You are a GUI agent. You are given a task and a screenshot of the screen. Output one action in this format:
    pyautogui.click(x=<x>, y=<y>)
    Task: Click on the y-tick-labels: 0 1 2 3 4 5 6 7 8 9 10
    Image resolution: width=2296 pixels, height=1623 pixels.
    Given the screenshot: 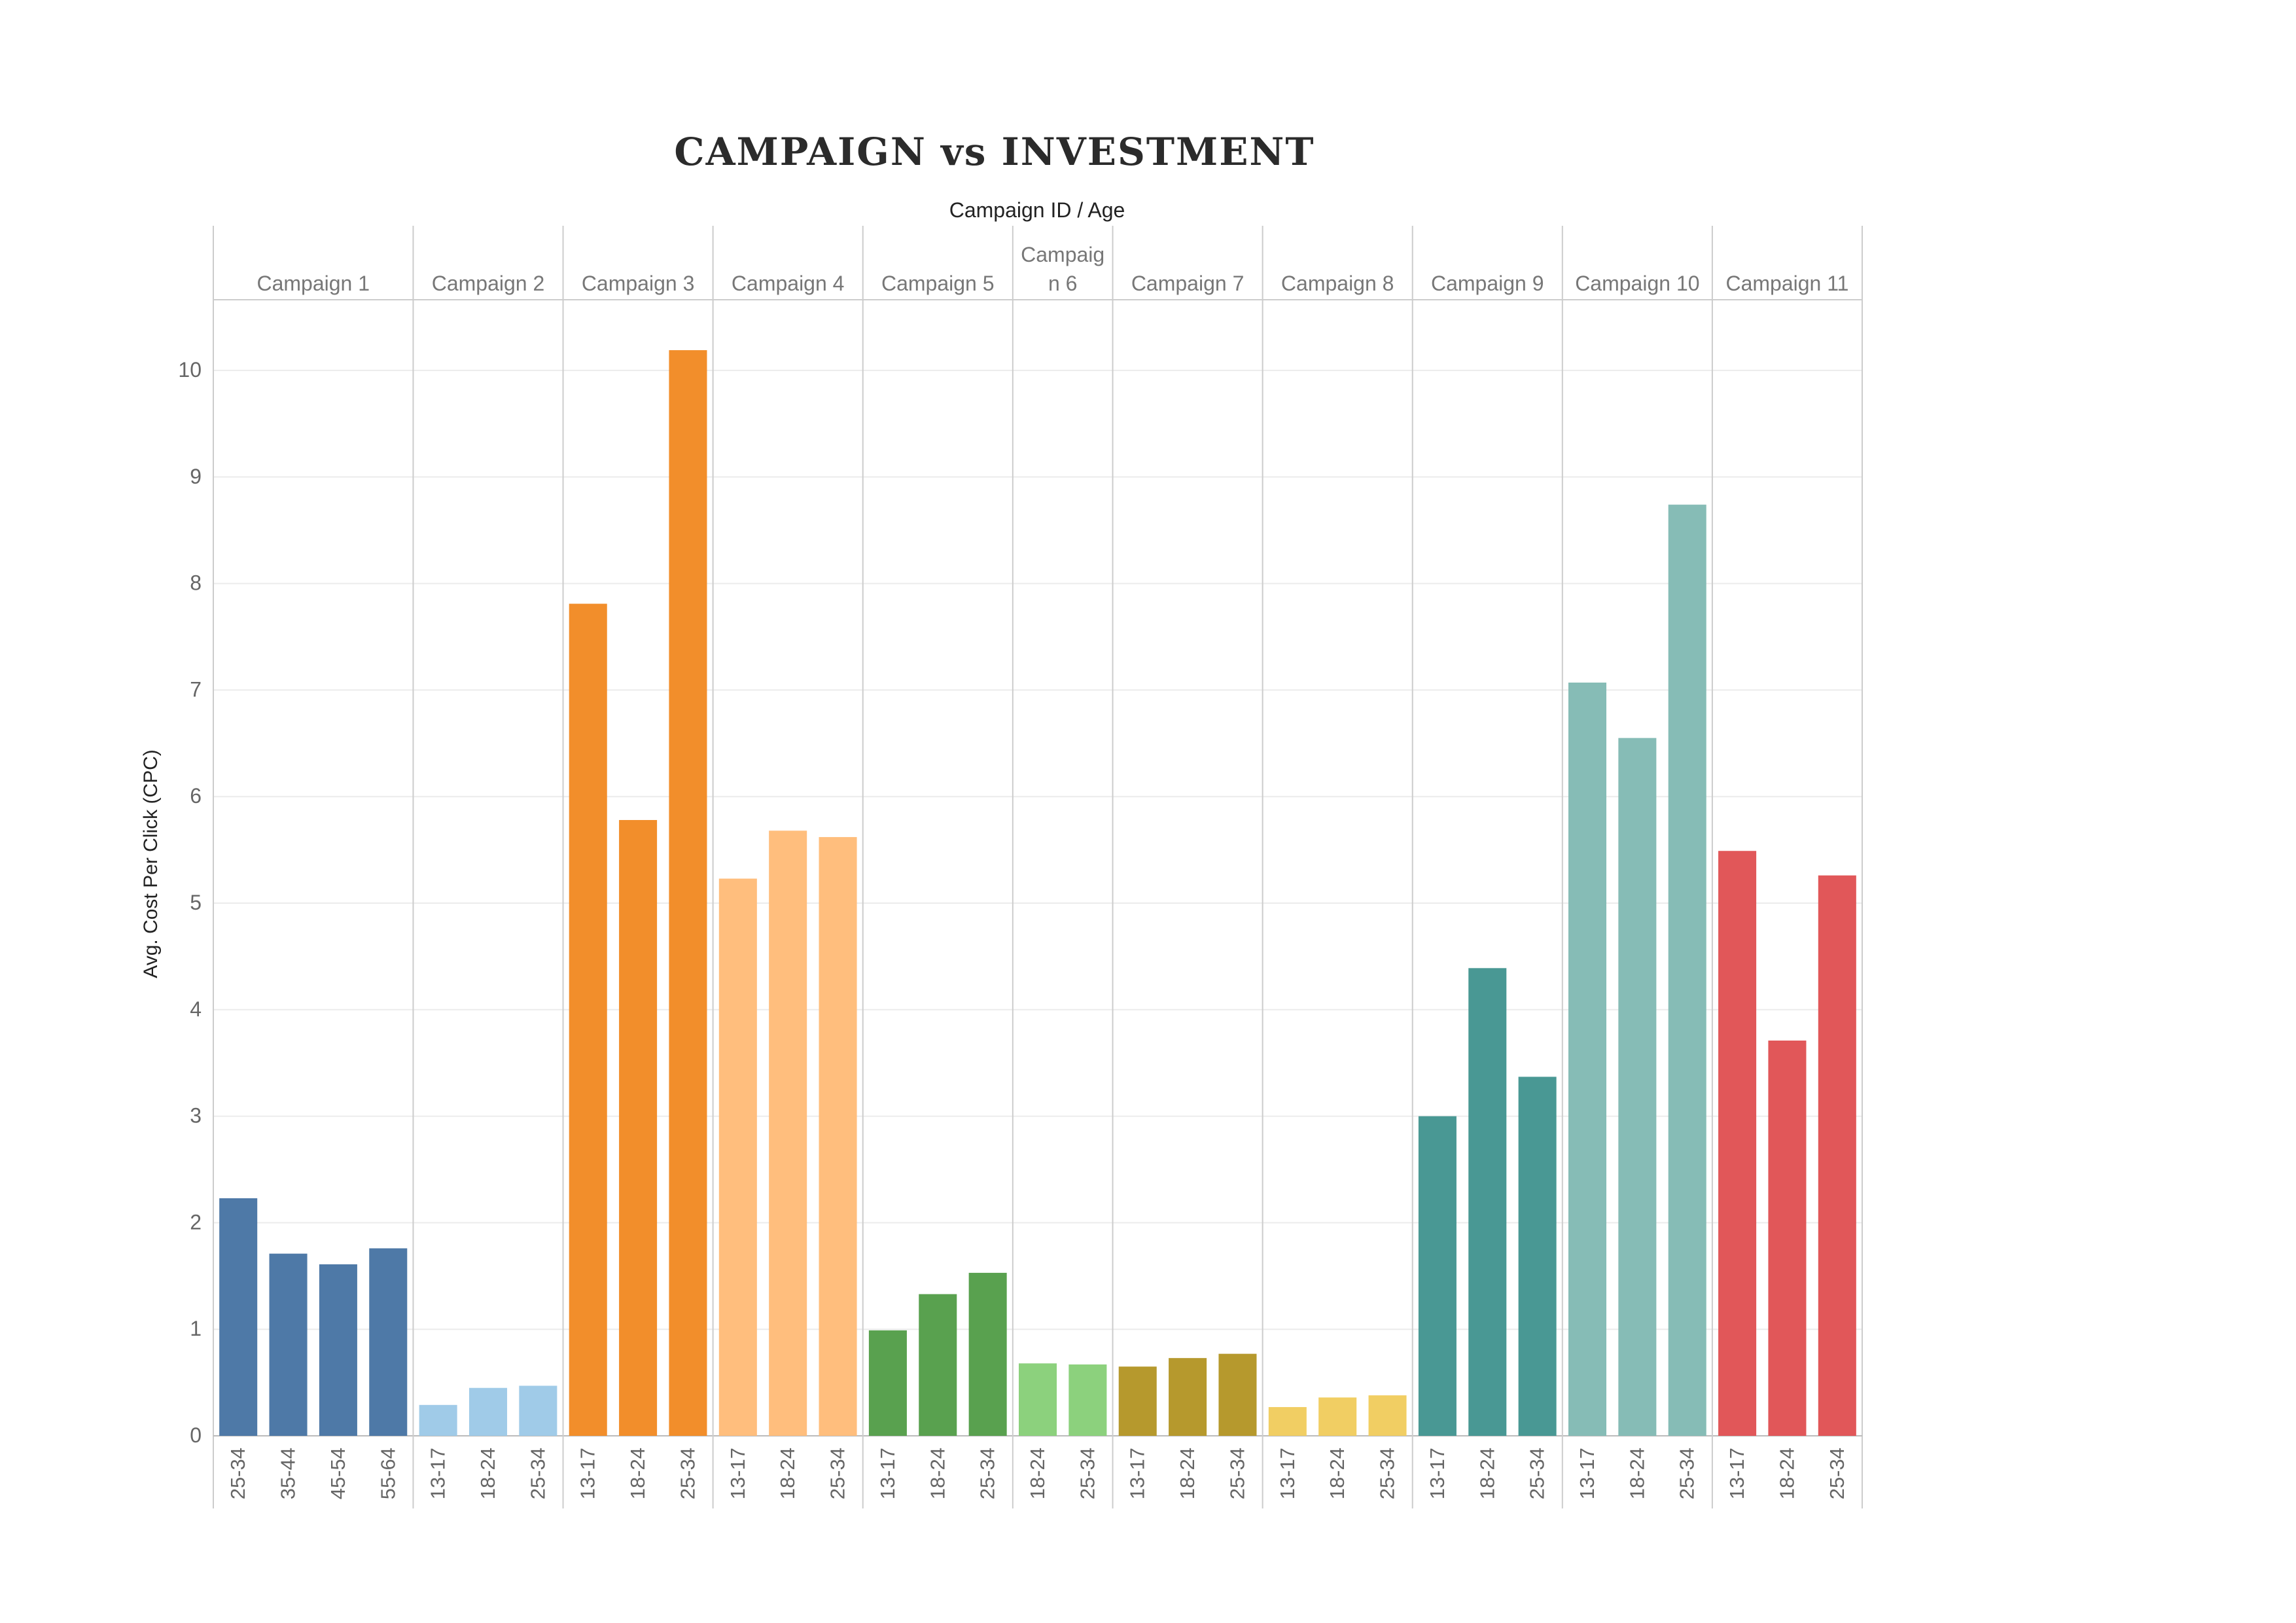 What is the action you would take?
    pyautogui.click(x=190, y=903)
    